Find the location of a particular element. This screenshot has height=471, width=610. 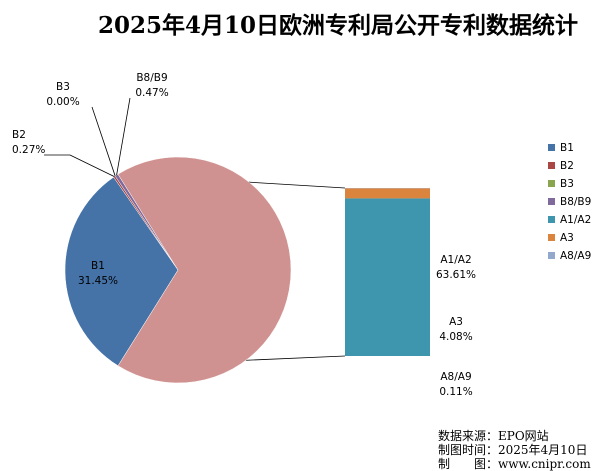

leader-b3 is located at coordinates (103, 141).